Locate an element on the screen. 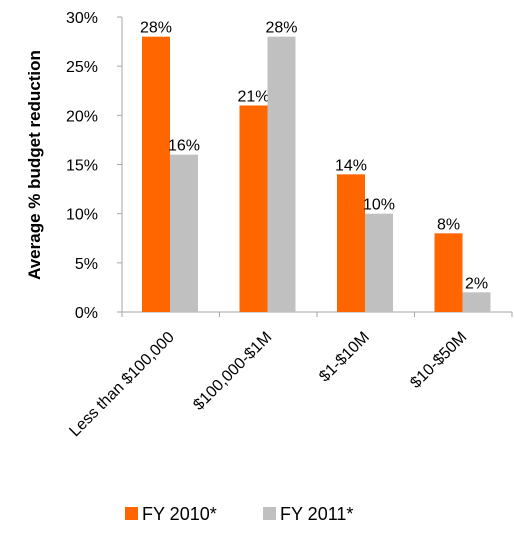 Image resolution: width=514 pixels, height=547 pixels. y-tick-label: 30% is located at coordinates (82, 18).